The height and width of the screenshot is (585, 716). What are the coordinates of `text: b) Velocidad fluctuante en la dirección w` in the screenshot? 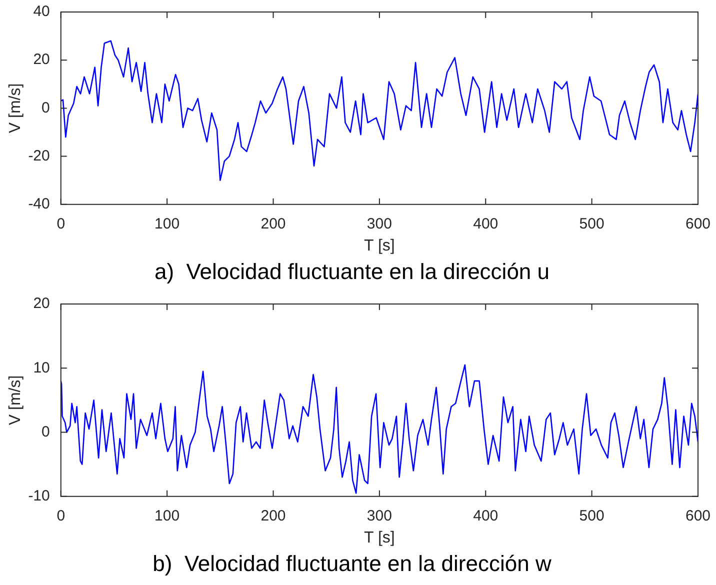 It's located at (352, 563).